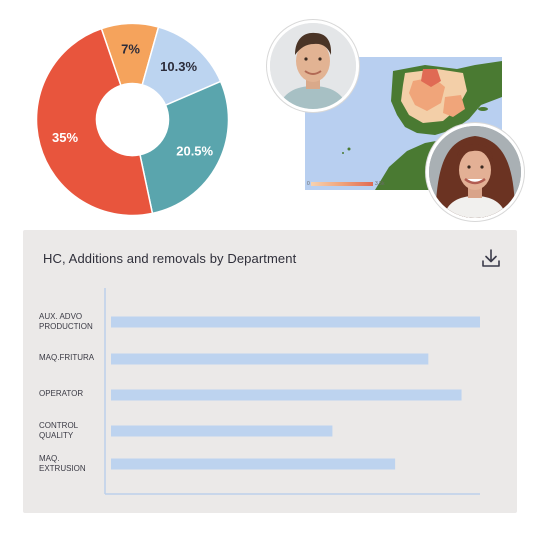 The image size is (540, 540). What do you see at coordinates (170, 258) in the screenshot?
I see `chart-title: HC, Additions and removals by Department` at bounding box center [170, 258].